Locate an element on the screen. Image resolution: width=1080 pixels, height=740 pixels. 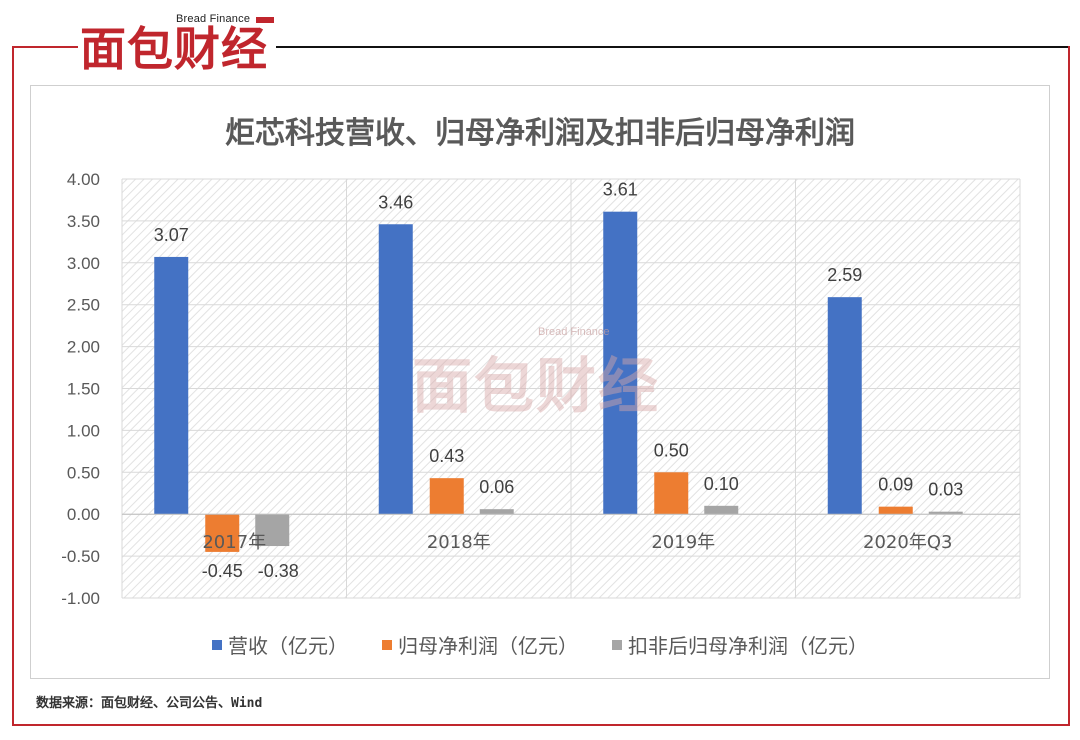
y-tick-label: 2.00 is located at coordinates (83, 347).